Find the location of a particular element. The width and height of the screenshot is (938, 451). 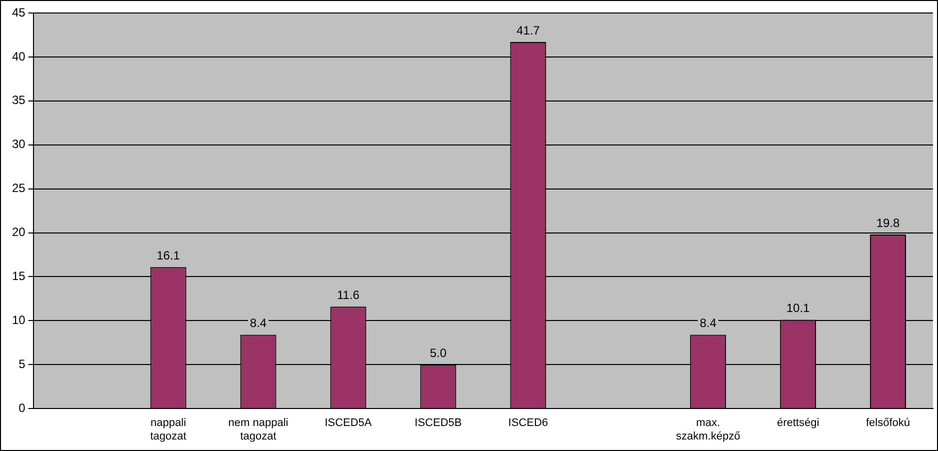

y-tick-label: 20 is located at coordinates (19, 232).